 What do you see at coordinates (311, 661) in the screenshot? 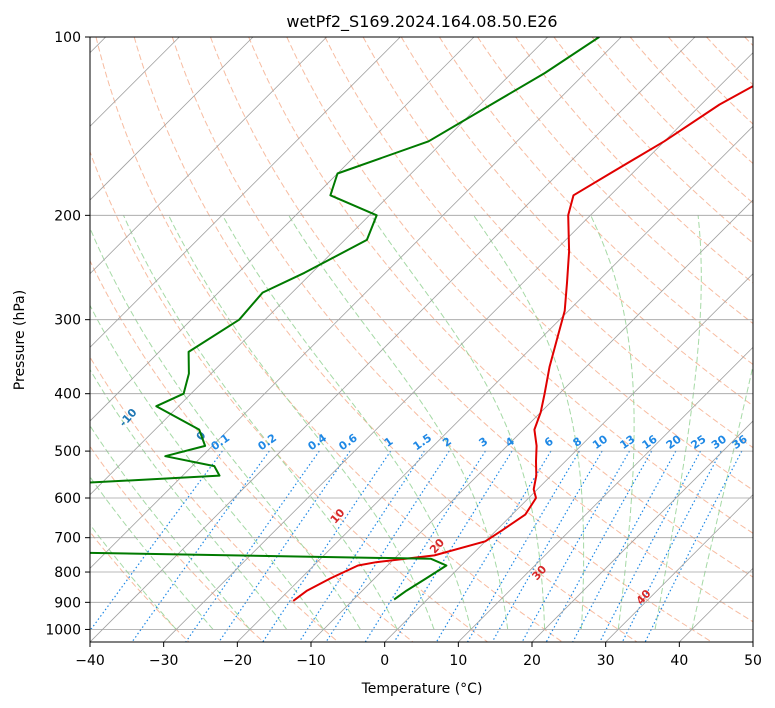
I see `x-tick-label: −10` at bounding box center [311, 661].